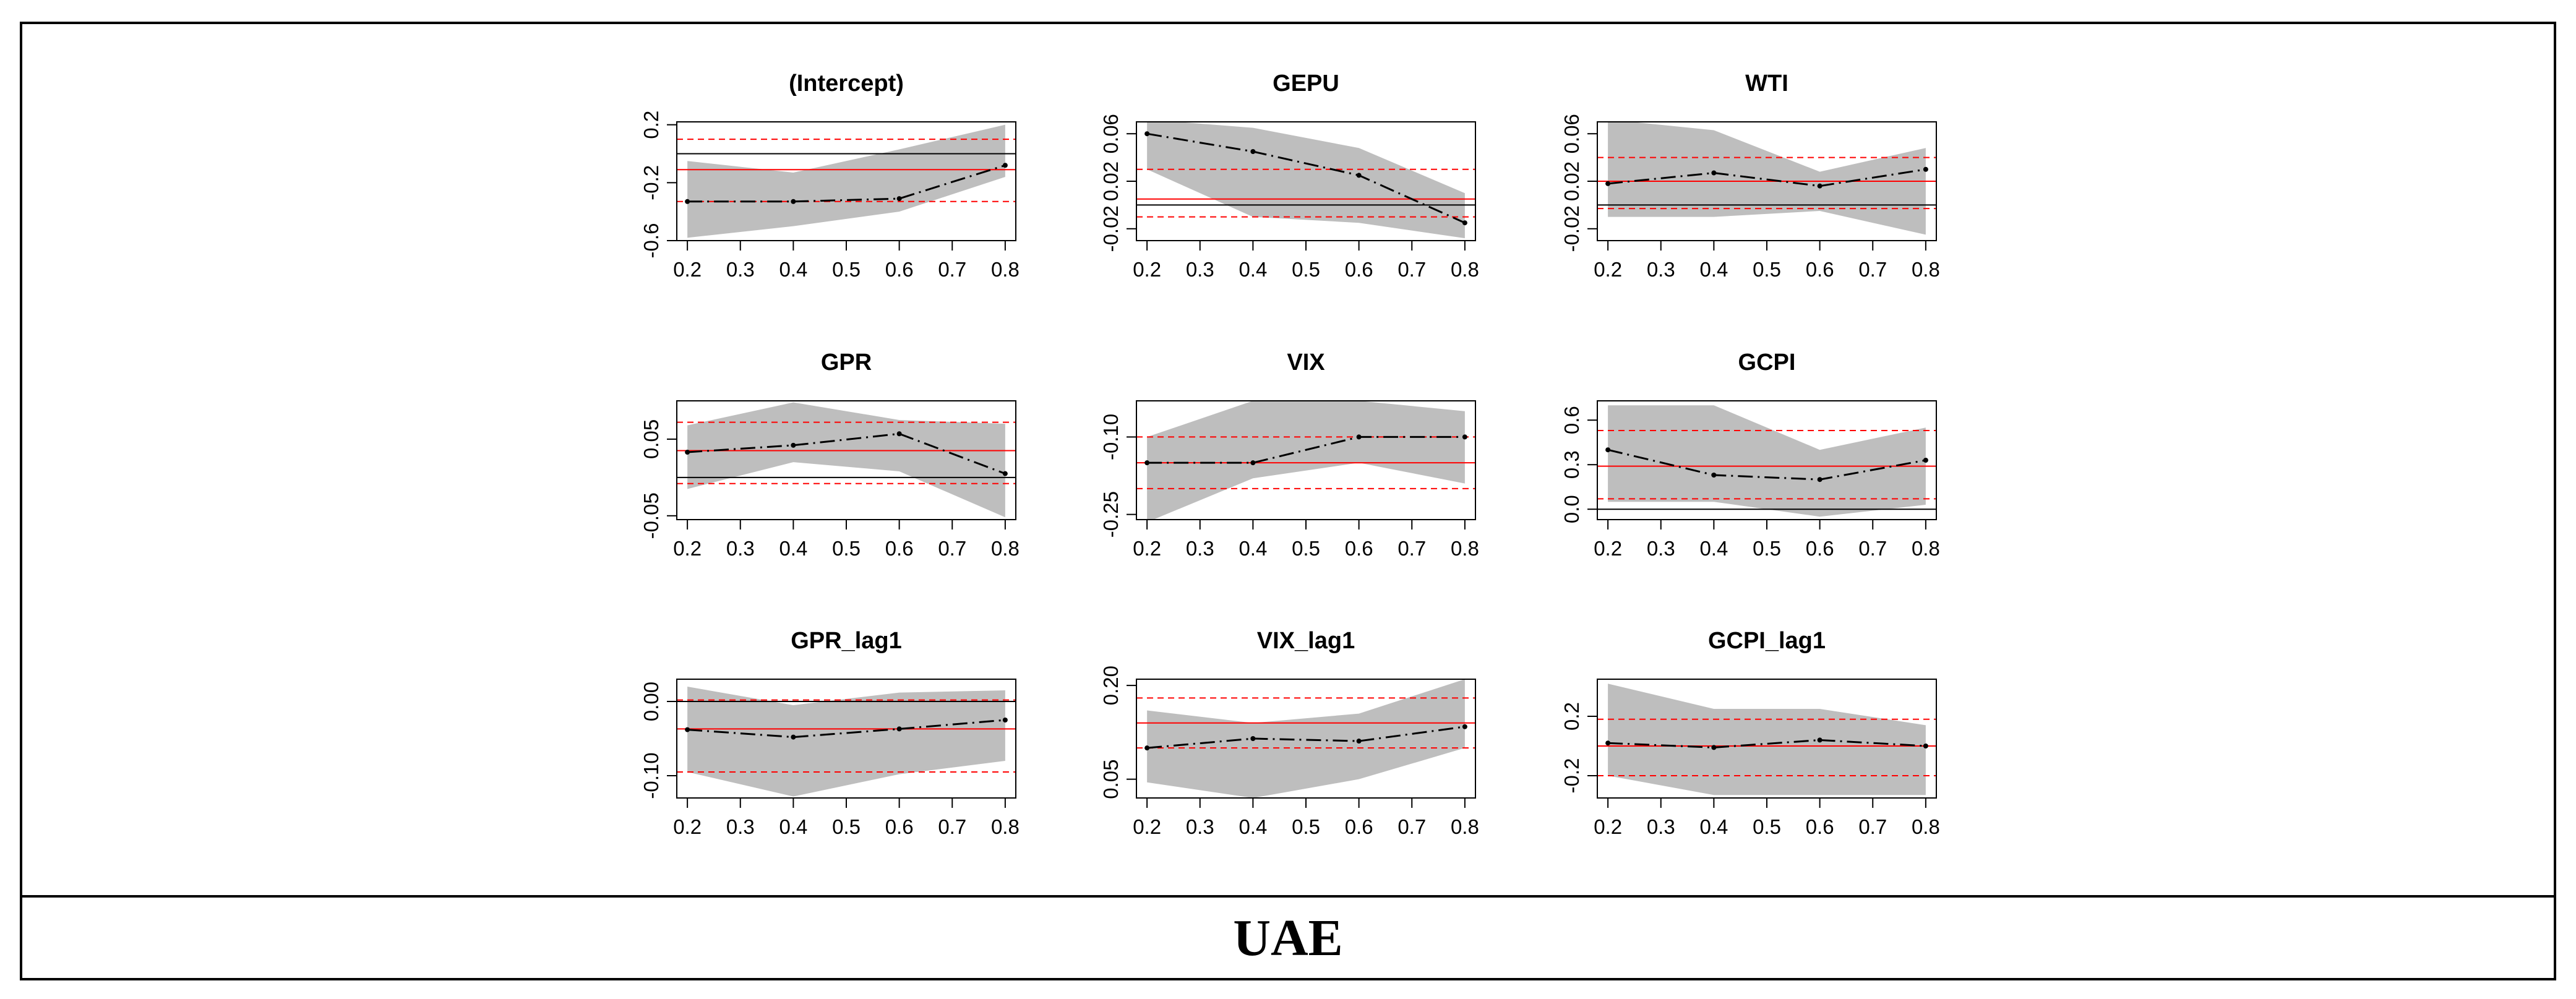 The height and width of the screenshot is (999, 2576). I want to click on y-tick-label: 0.02, so click(1571, 181).